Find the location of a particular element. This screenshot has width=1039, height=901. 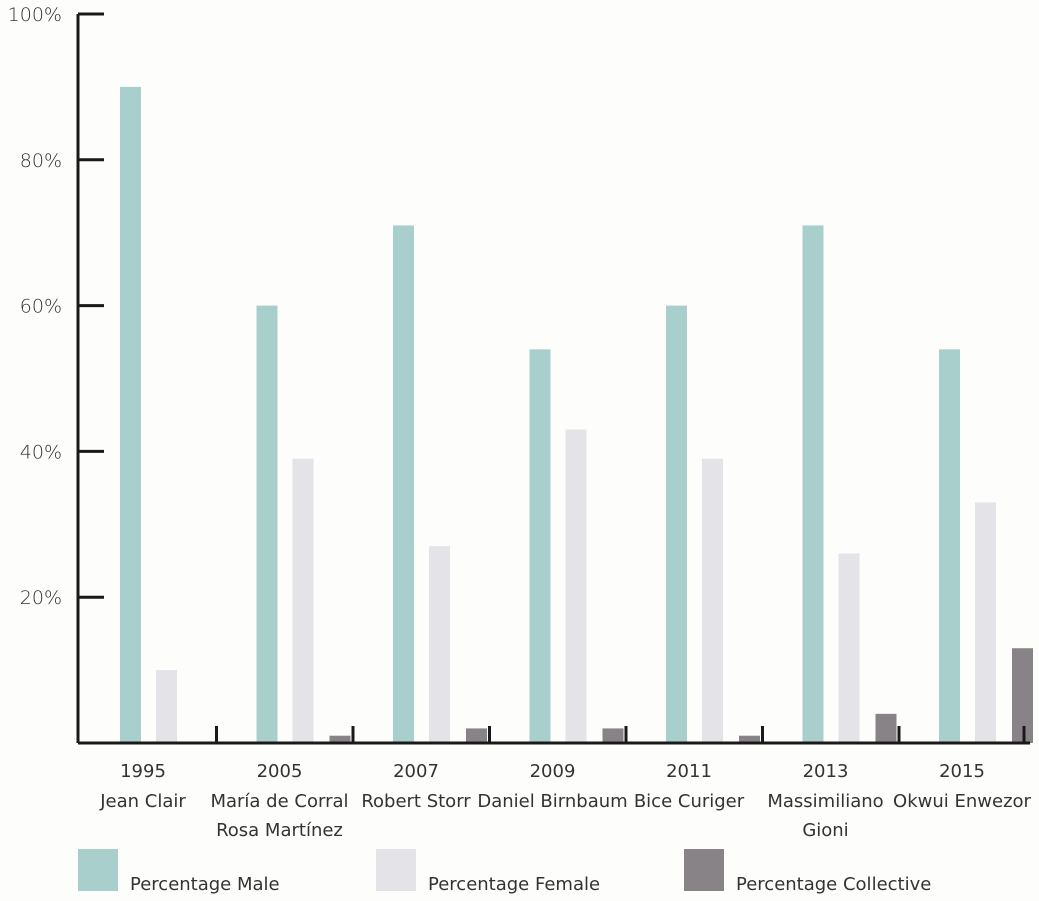

bar-percentage-collective-2009 is located at coordinates (613, 735).